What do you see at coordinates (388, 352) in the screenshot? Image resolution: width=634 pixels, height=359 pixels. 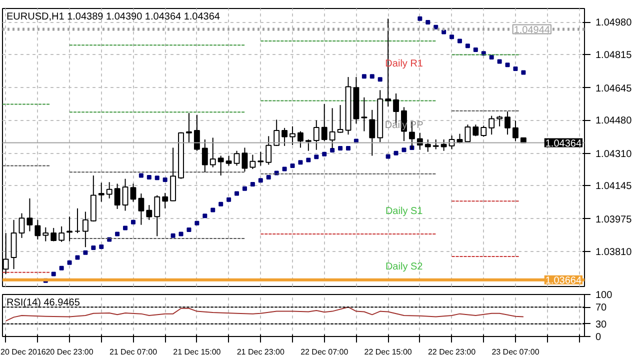 I see `x-tick-label: 22 Dec 15:00` at bounding box center [388, 352].